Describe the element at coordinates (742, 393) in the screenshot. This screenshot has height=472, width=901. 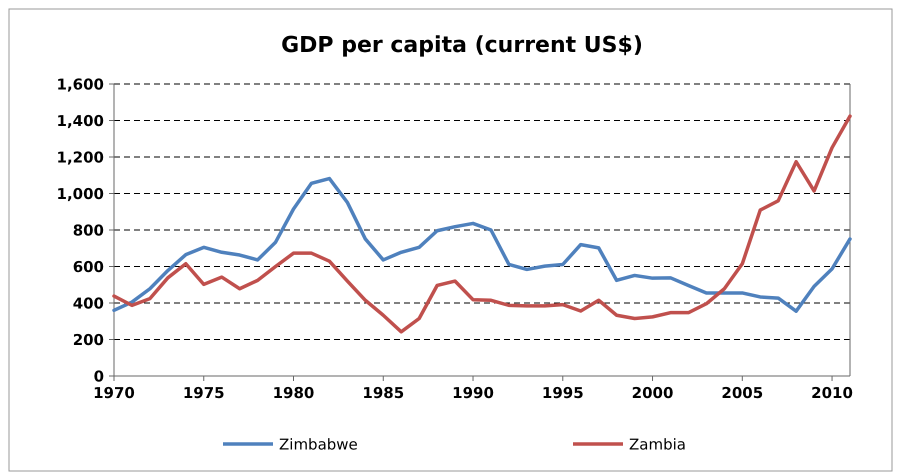
I see `x-tick-label: 2005` at that location.